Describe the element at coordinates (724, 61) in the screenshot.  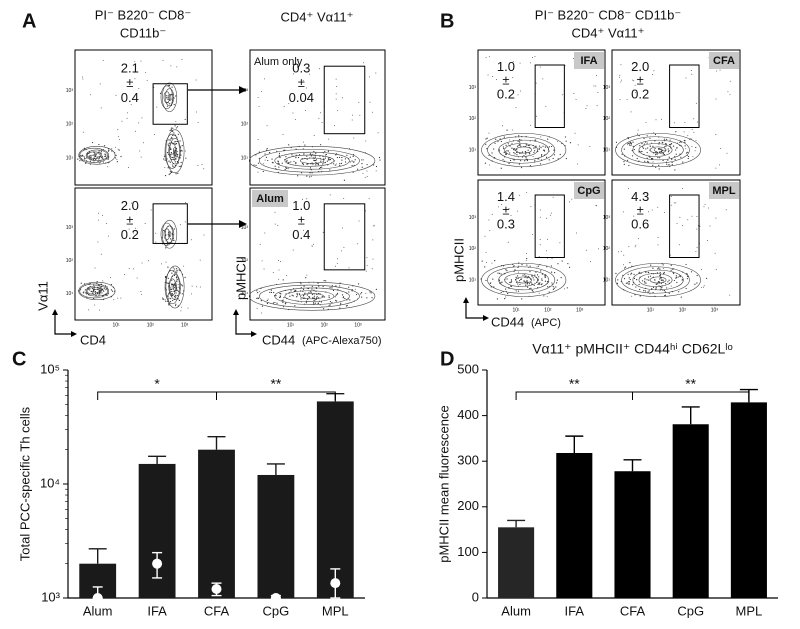
I see `condition-label: CFA` at that location.